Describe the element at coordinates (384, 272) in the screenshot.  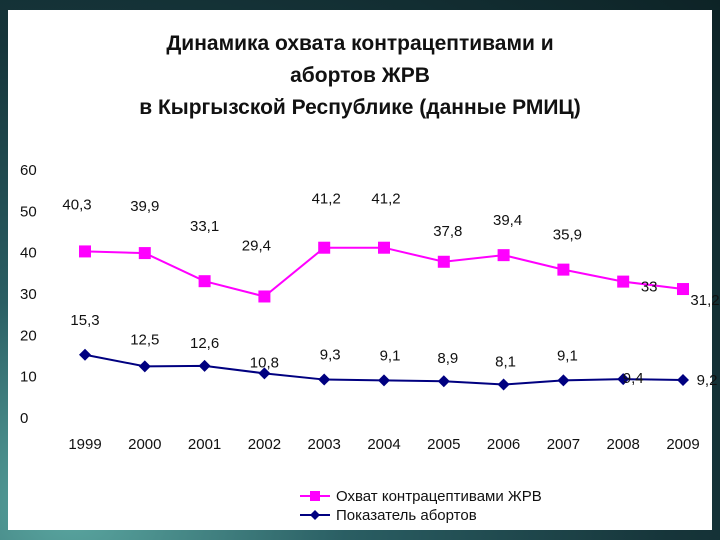
I see `series-line` at that location.